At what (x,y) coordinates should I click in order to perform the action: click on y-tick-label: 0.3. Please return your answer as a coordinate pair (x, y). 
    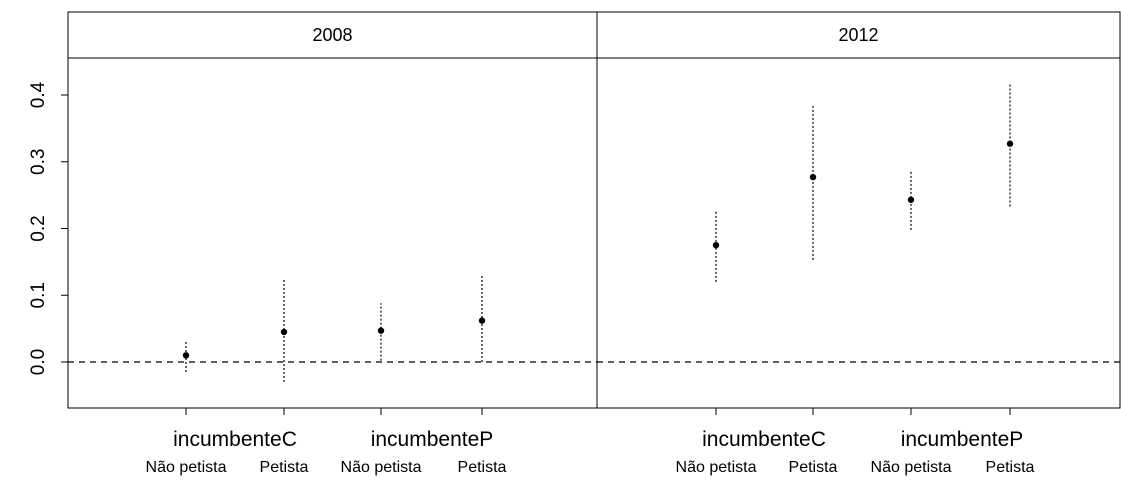
    Looking at the image, I should click on (38, 162).